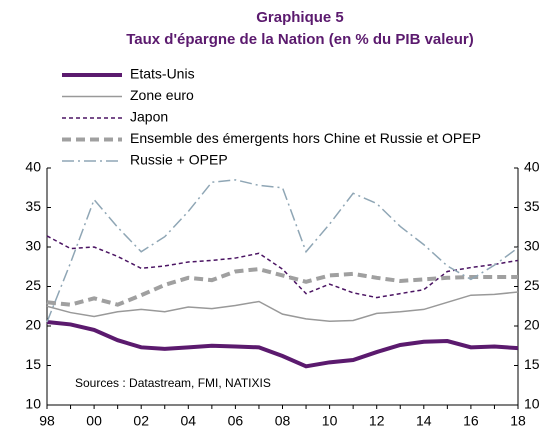 The height and width of the screenshot is (432, 555). I want to click on y-tick-label: 15, so click(33, 364).